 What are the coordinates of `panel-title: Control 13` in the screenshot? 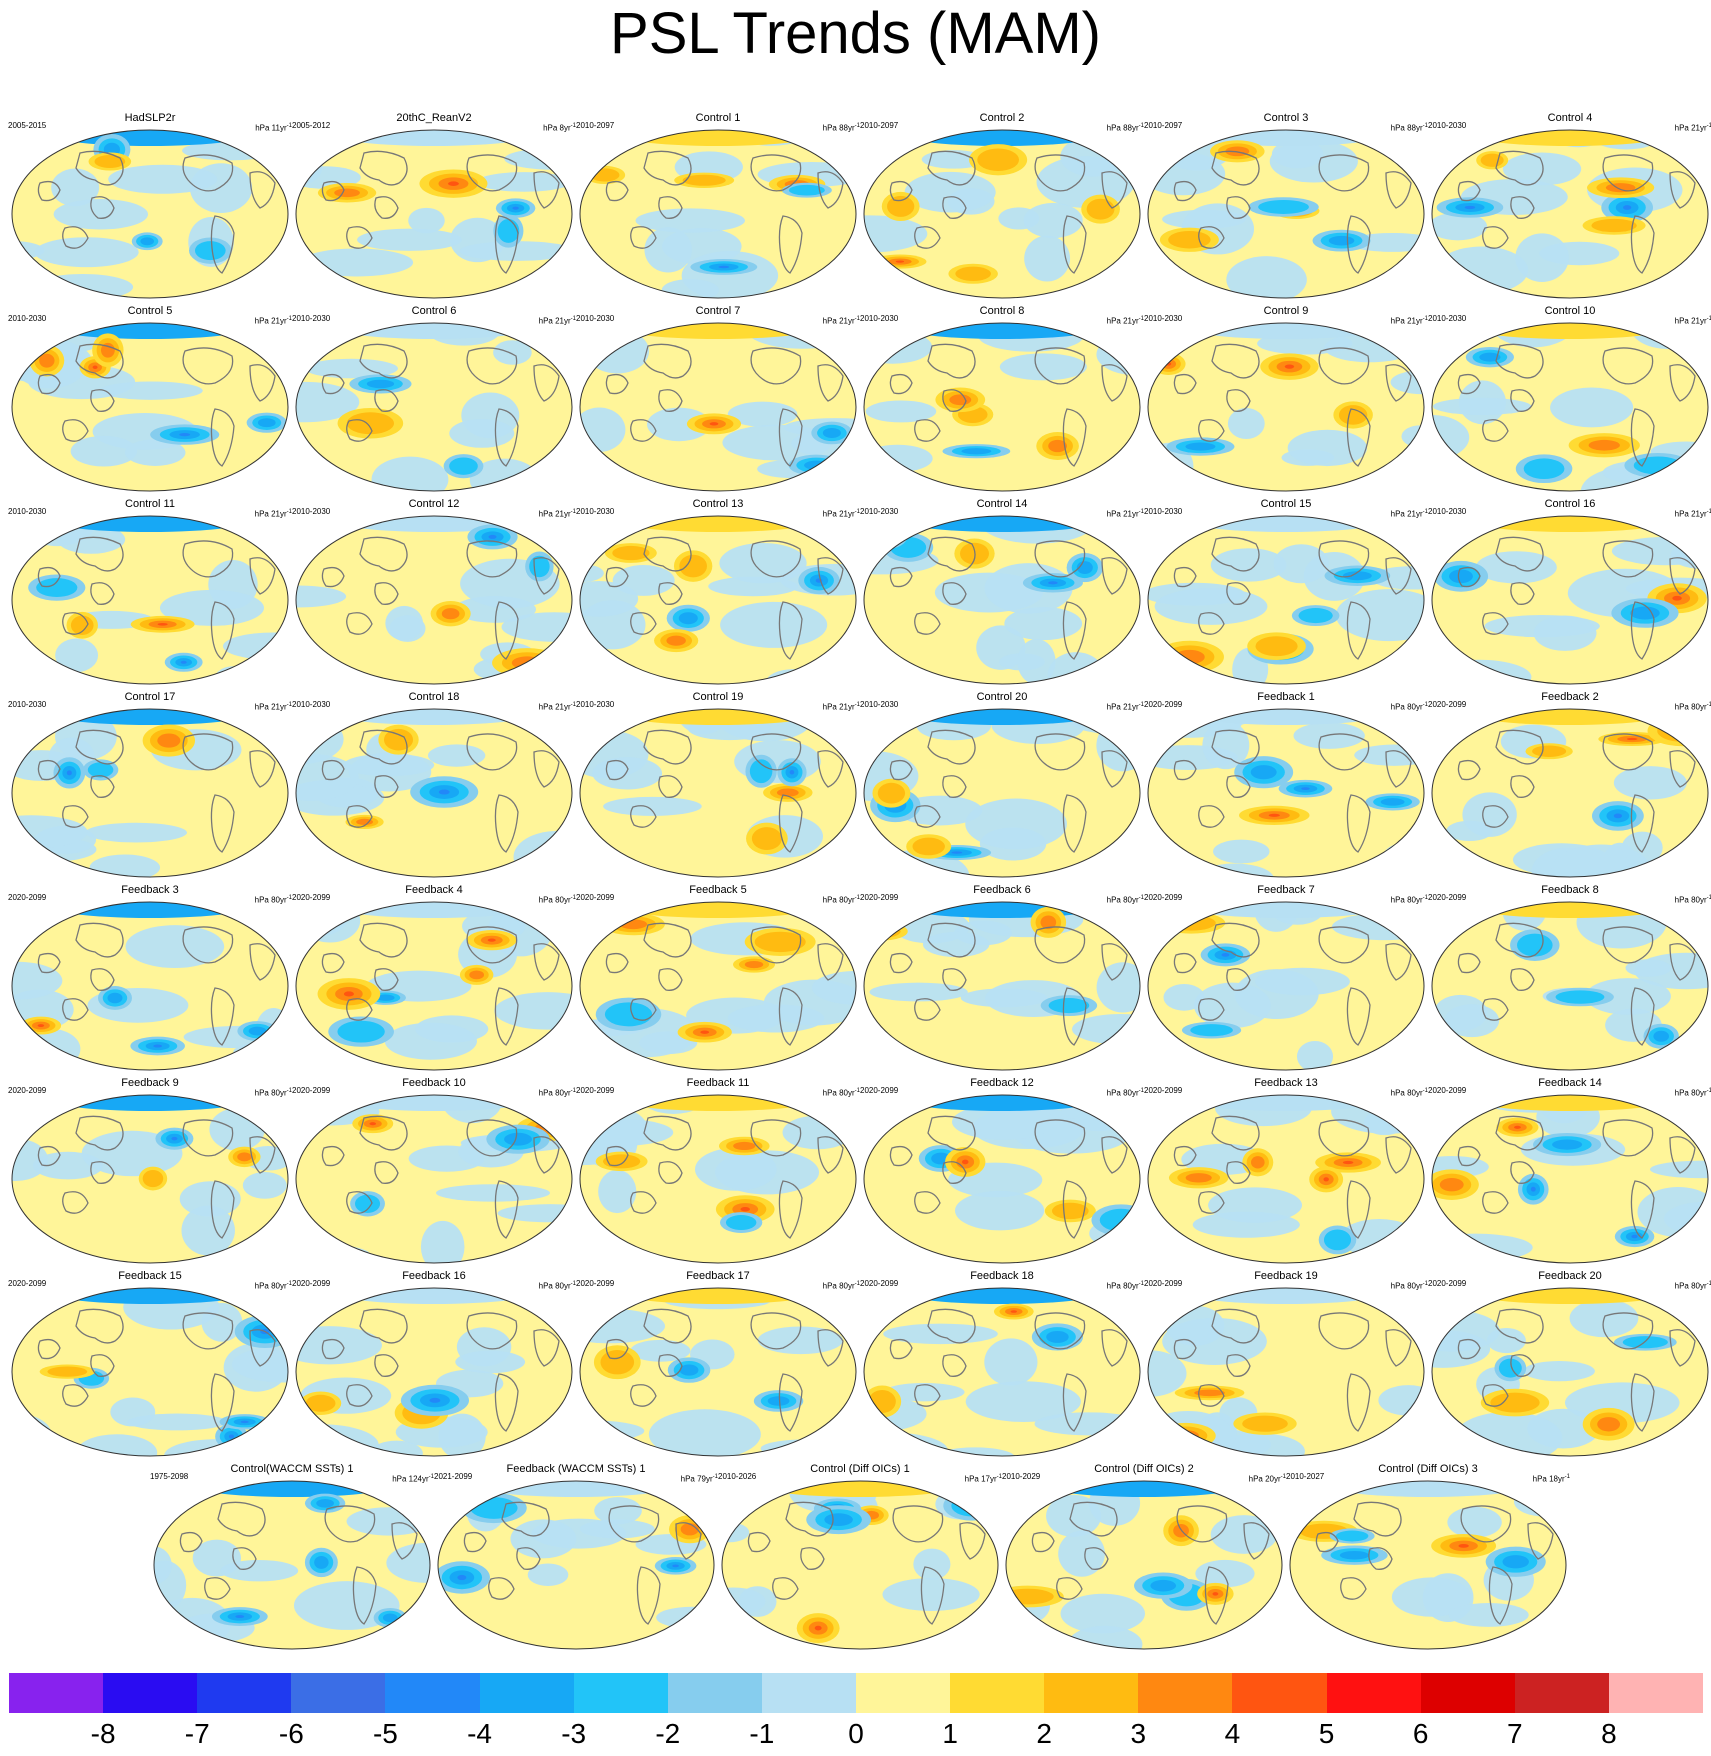 It's located at (718, 504).